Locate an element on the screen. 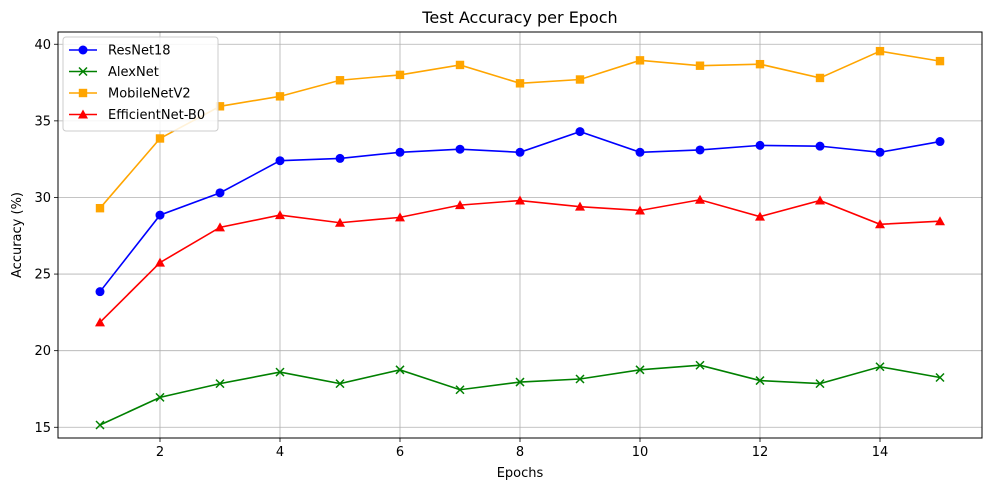 The width and height of the screenshot is (989, 490). x-tick-label: 12 is located at coordinates (760, 452).